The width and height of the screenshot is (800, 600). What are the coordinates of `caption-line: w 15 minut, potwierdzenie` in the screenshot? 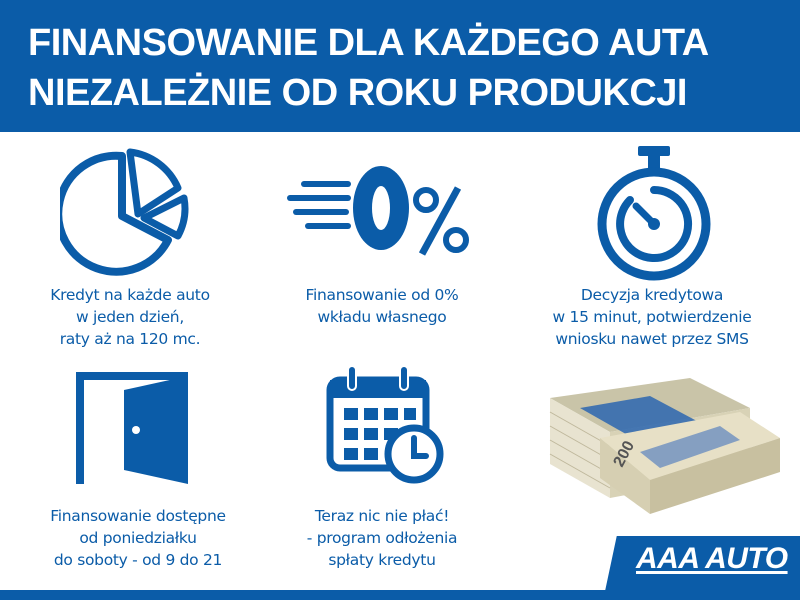 It's located at (652, 317).